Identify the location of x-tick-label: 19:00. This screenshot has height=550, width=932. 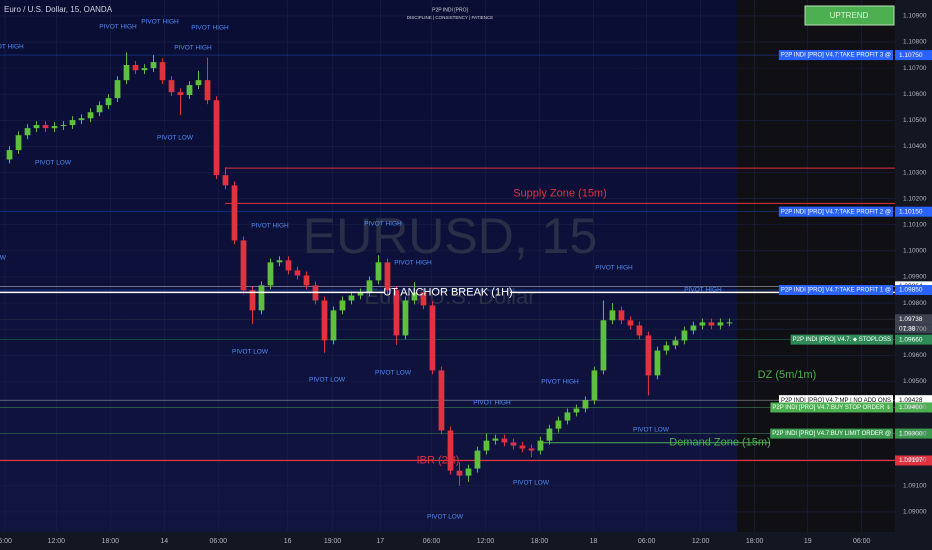
(333, 541).